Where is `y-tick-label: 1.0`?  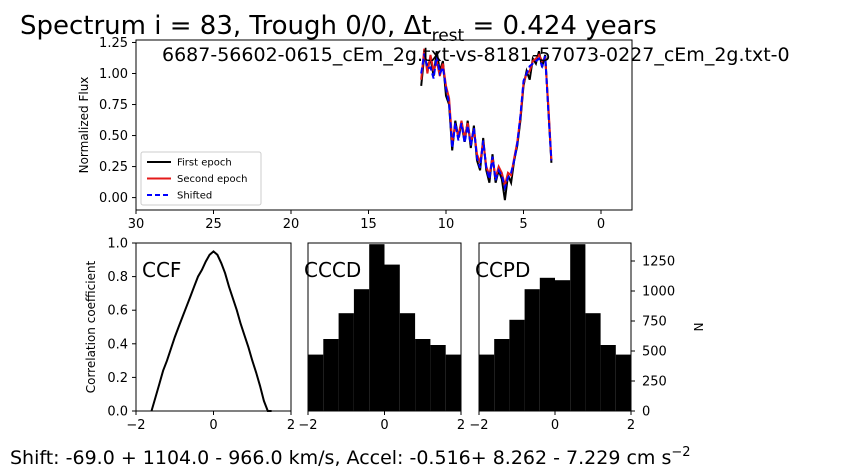 y-tick-label: 1.0 is located at coordinates (117, 244).